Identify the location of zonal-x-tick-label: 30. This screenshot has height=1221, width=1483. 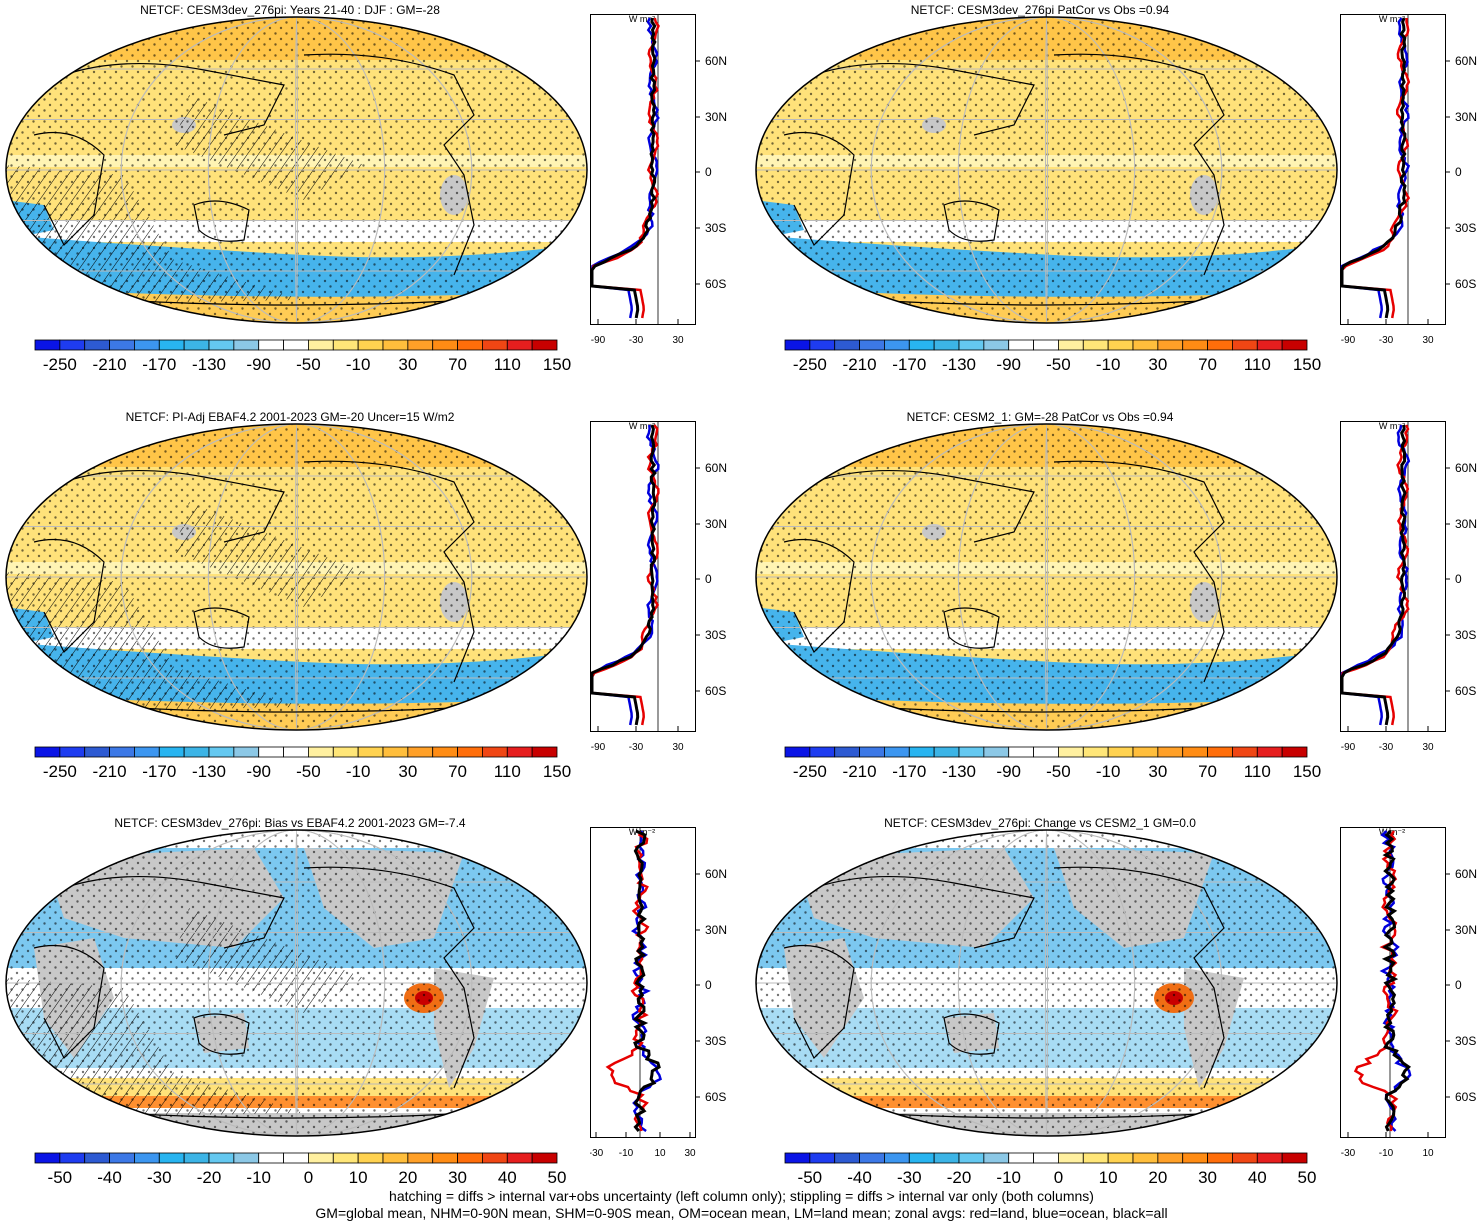
(1428, 340).